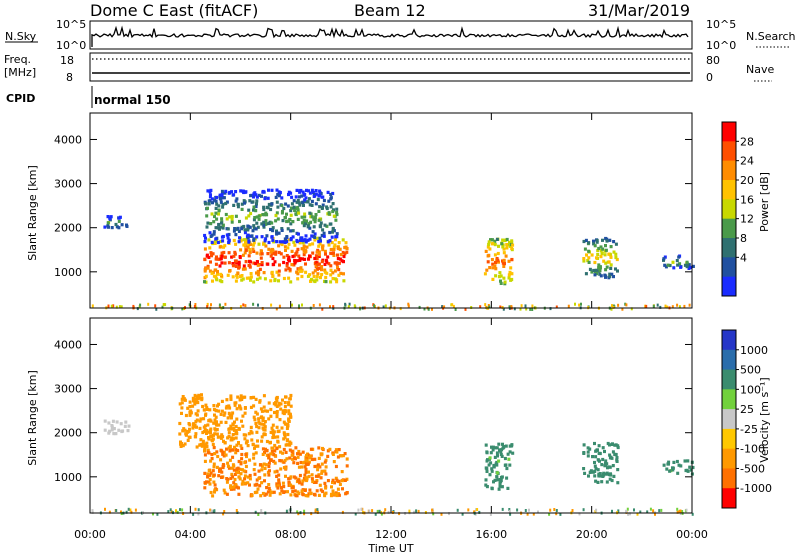 This screenshot has width=800, height=554. I want to click on freq-left-tick-bottom: 8, so click(69, 77).